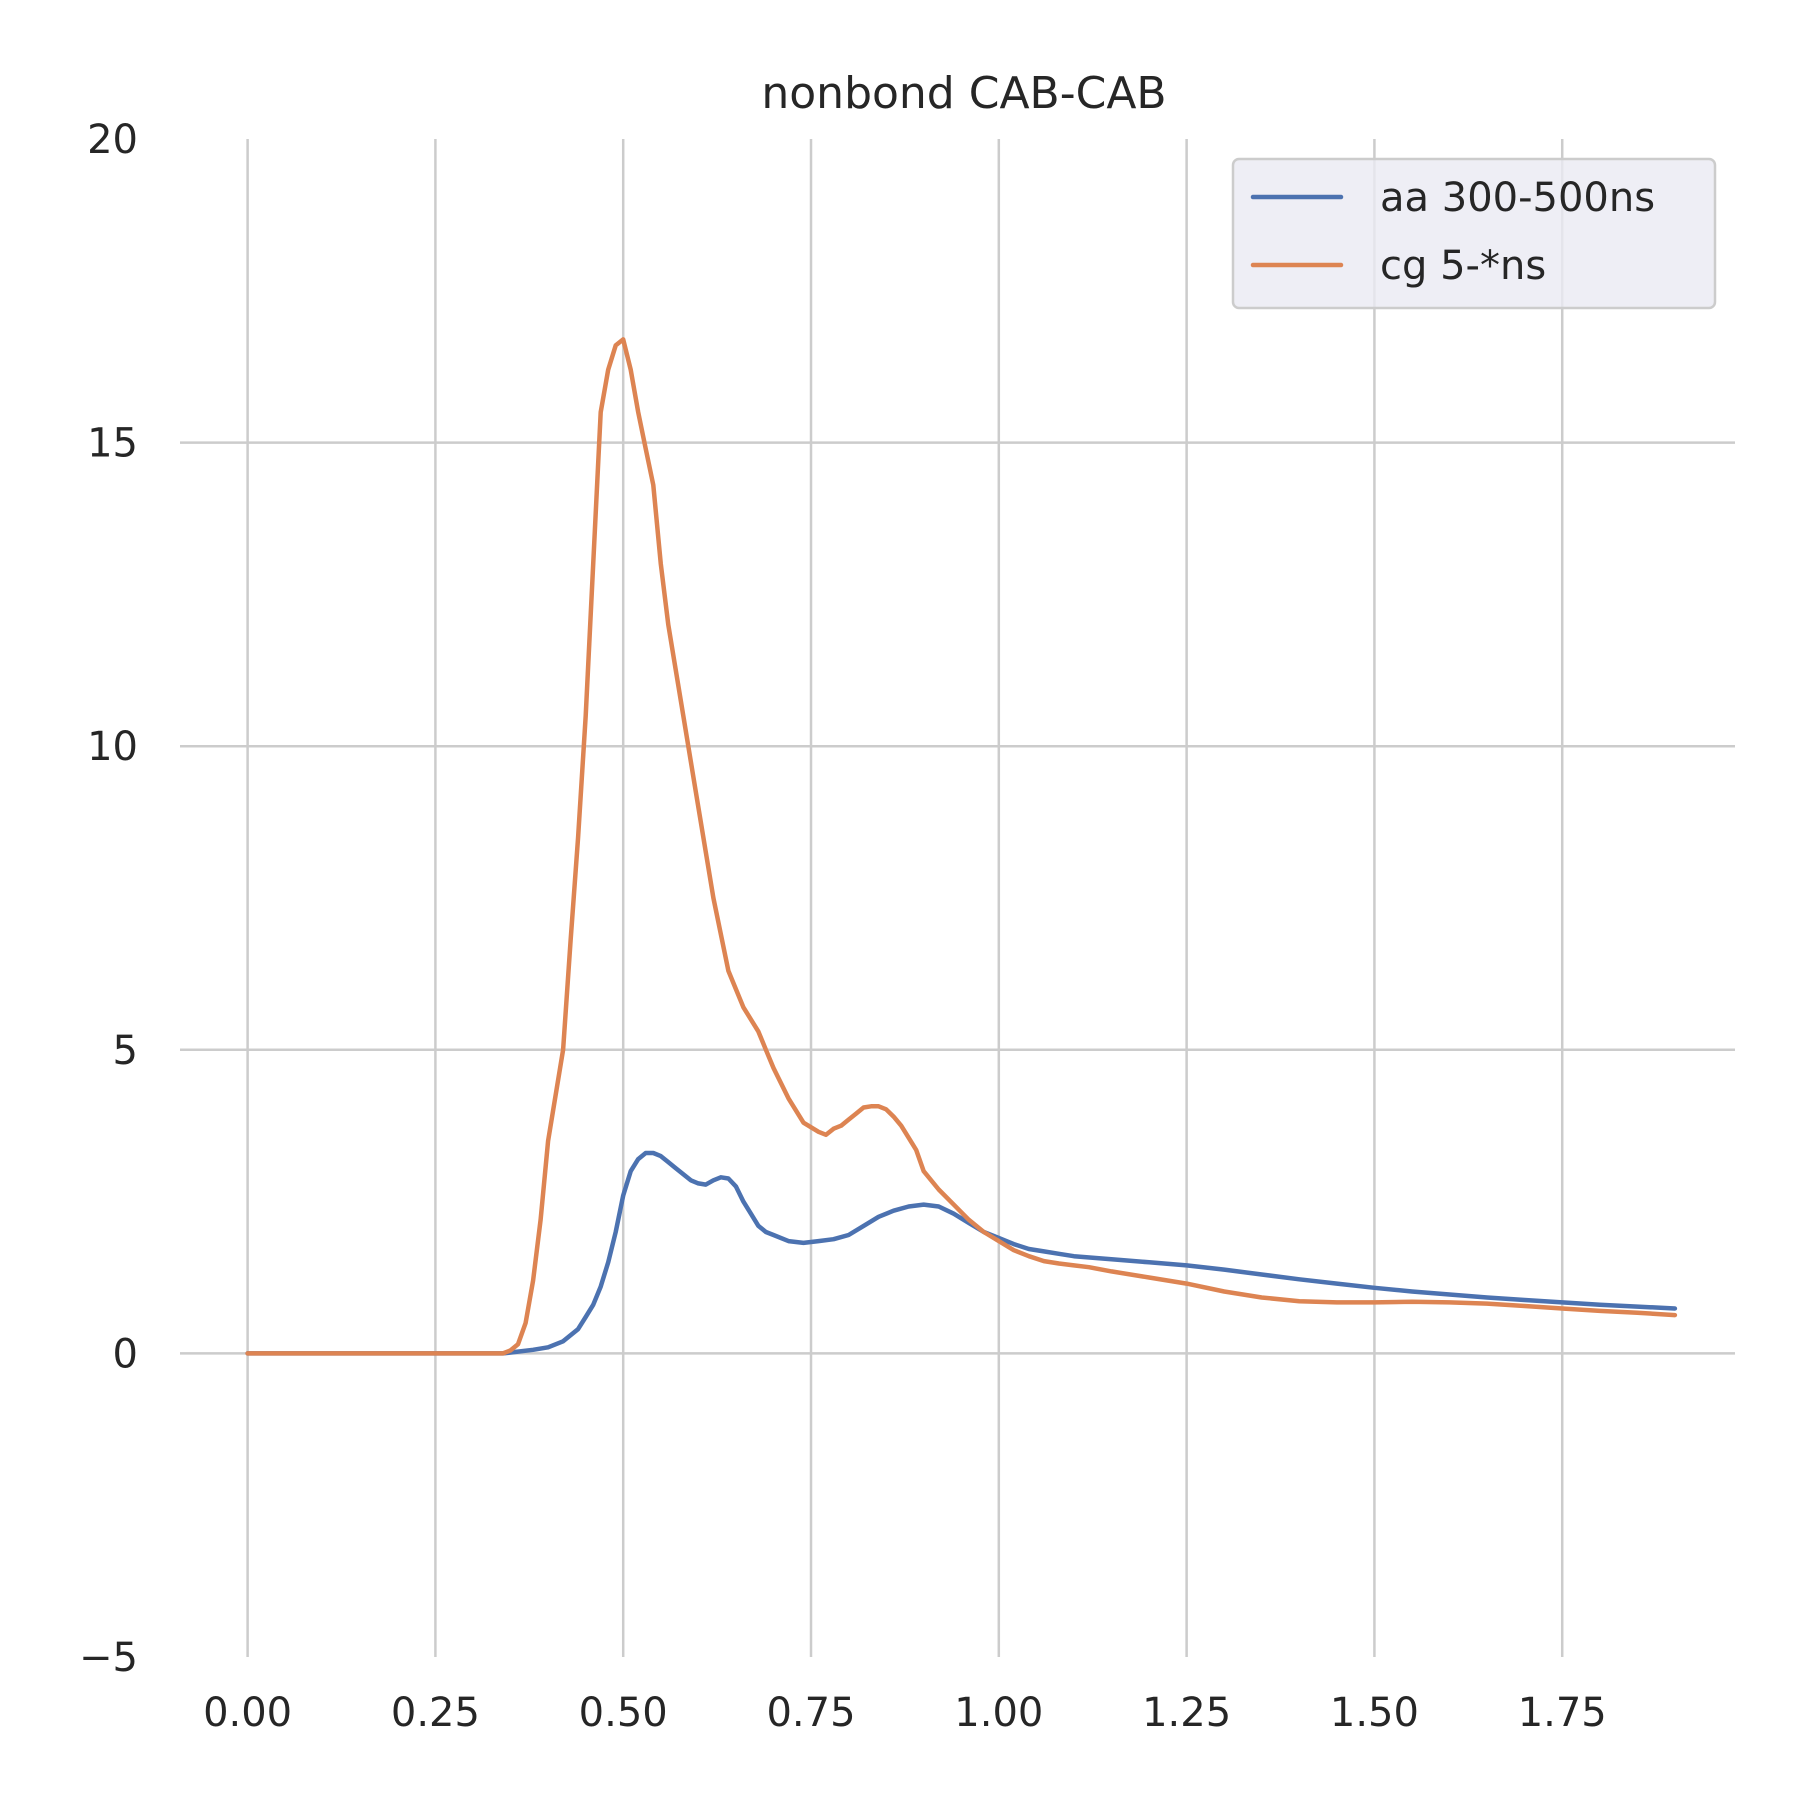 The height and width of the screenshot is (1800, 1800). I want to click on x-tick-label: 1.75, so click(1562, 1713).